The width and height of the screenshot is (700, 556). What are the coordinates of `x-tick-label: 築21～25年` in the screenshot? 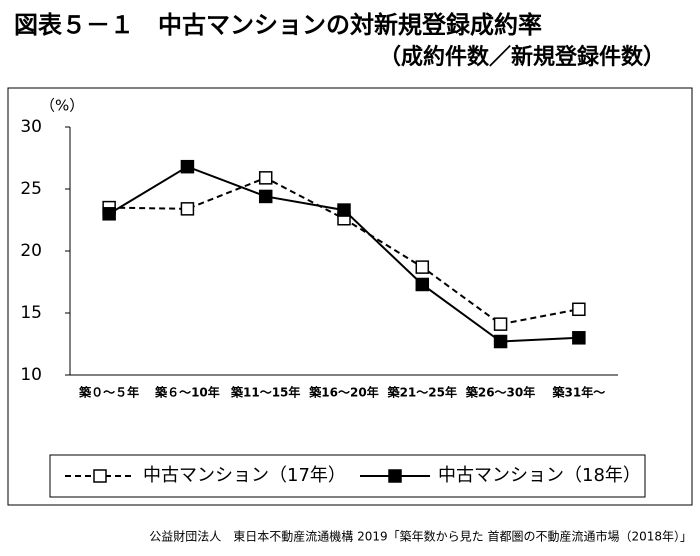 It's located at (422, 392).